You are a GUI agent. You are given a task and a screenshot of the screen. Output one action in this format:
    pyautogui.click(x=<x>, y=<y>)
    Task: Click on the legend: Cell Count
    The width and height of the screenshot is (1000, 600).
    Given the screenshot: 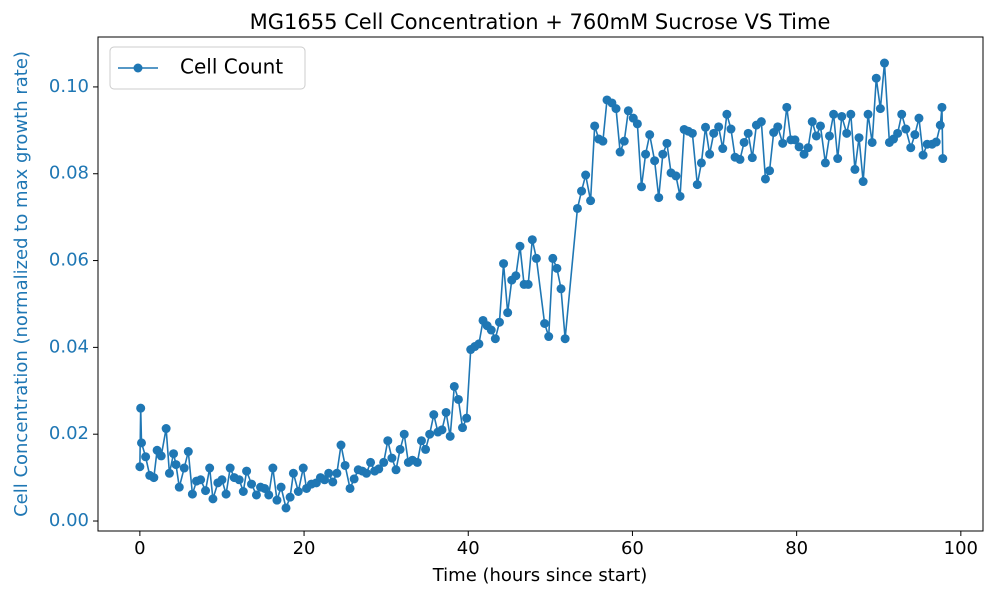 What is the action you would take?
    pyautogui.click(x=207, y=68)
    